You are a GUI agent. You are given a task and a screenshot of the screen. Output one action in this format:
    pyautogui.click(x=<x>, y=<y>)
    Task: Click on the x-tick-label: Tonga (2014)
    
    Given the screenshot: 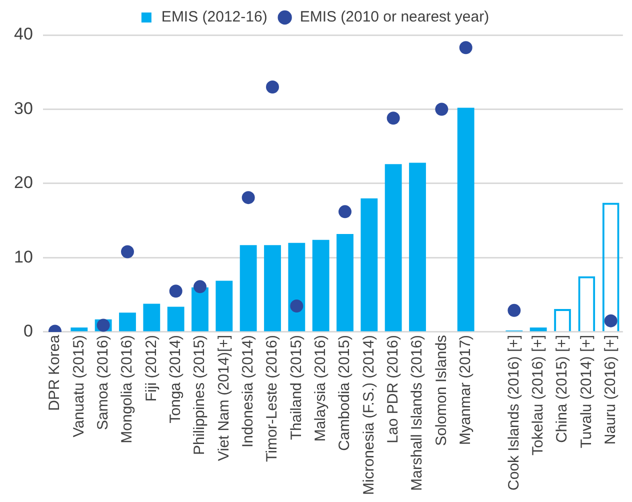 What is the action you would take?
    pyautogui.click(x=175, y=379)
    